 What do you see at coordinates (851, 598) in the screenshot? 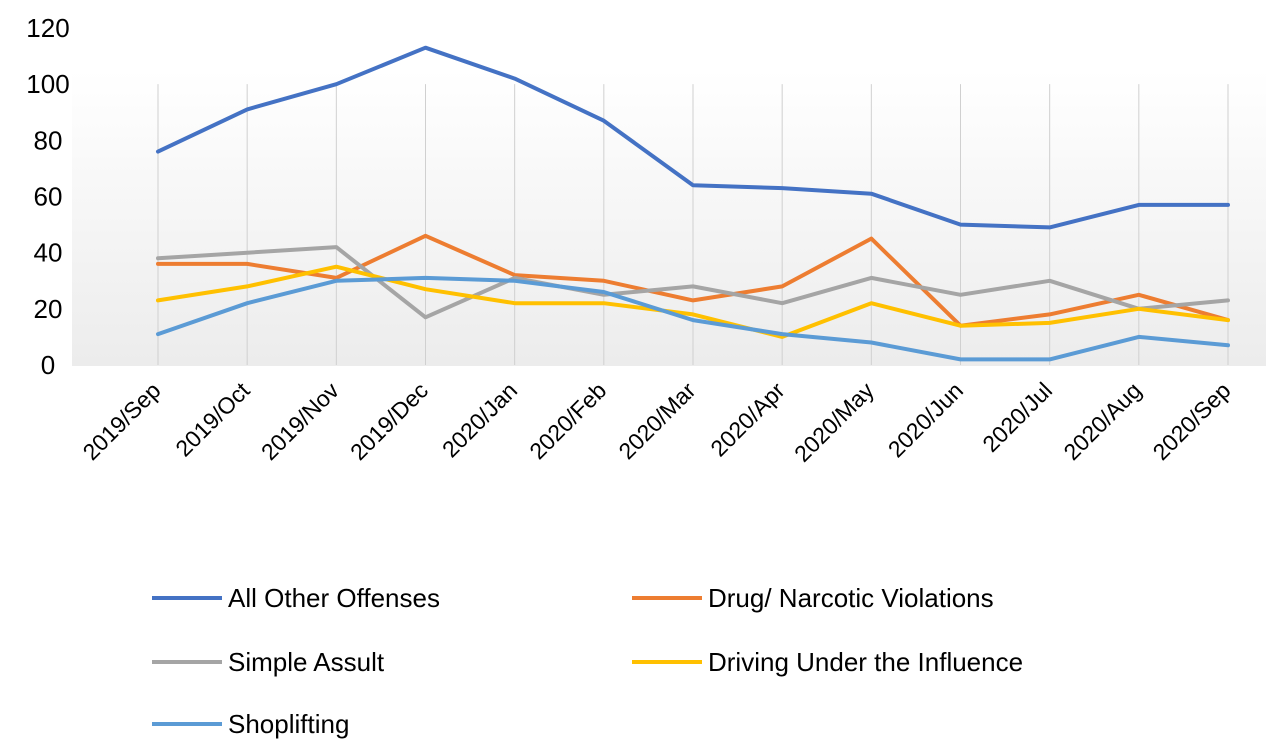
I see `legend-label-drug-narcotic-violations: Drug/ Narcotic Violations` at bounding box center [851, 598].